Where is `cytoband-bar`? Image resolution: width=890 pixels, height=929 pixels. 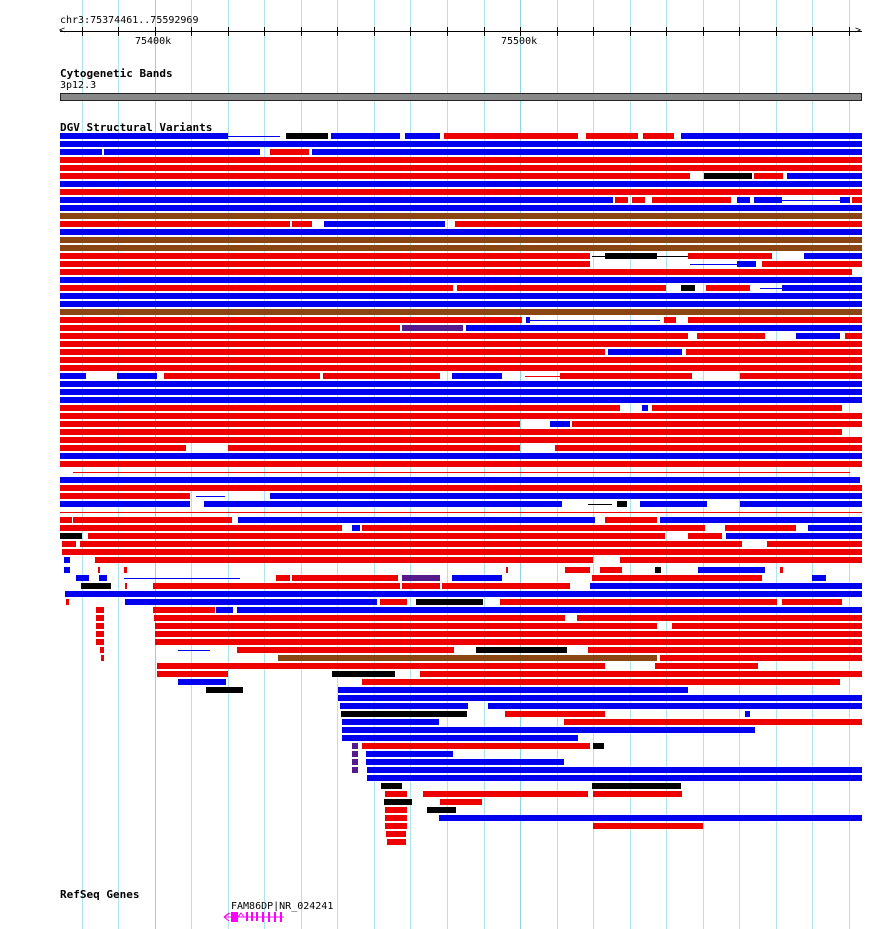 cytoband-bar is located at coordinates (461, 97).